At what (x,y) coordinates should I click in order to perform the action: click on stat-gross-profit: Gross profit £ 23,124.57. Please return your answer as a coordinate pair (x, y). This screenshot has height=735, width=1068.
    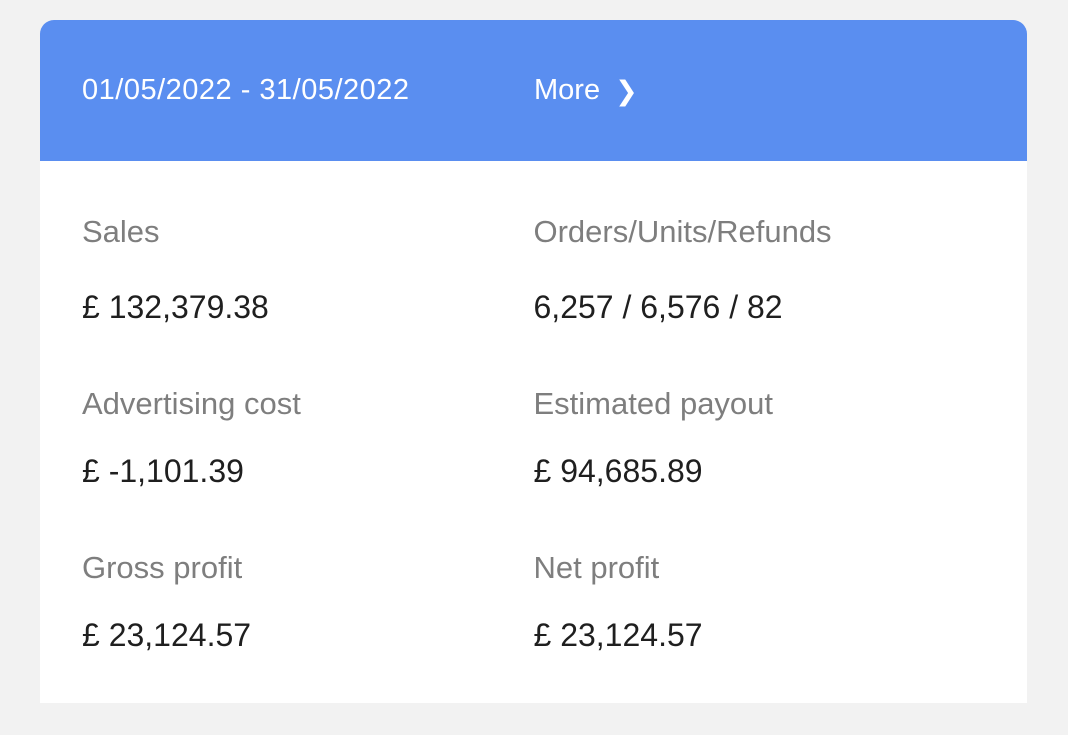
    Looking at the image, I should click on (308, 602).